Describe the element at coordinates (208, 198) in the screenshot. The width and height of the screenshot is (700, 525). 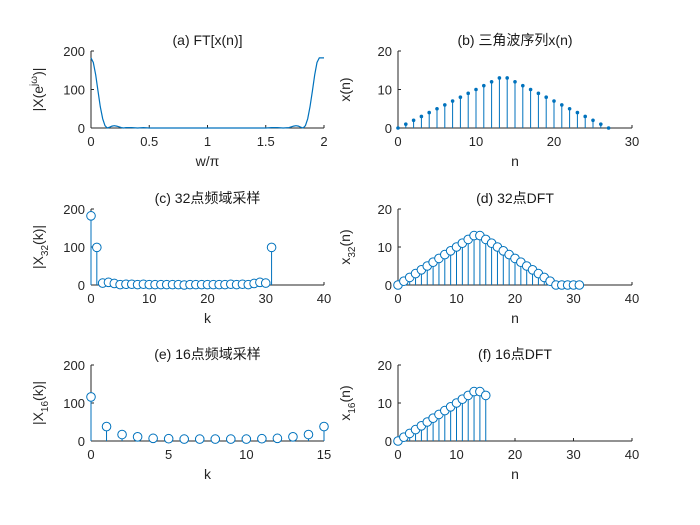
I see `subplot-title: (c) 32点频域采样` at that location.